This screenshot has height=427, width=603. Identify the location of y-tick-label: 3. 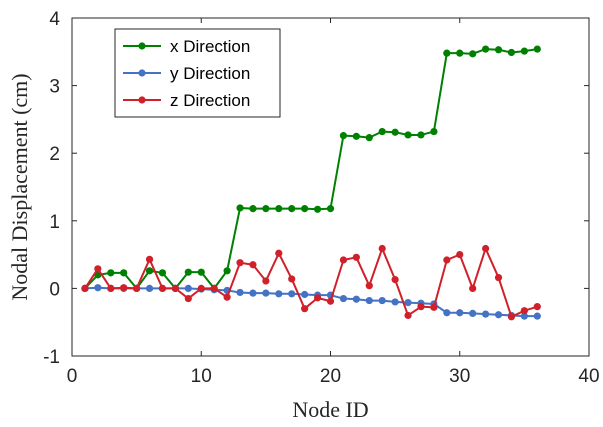
(54, 87).